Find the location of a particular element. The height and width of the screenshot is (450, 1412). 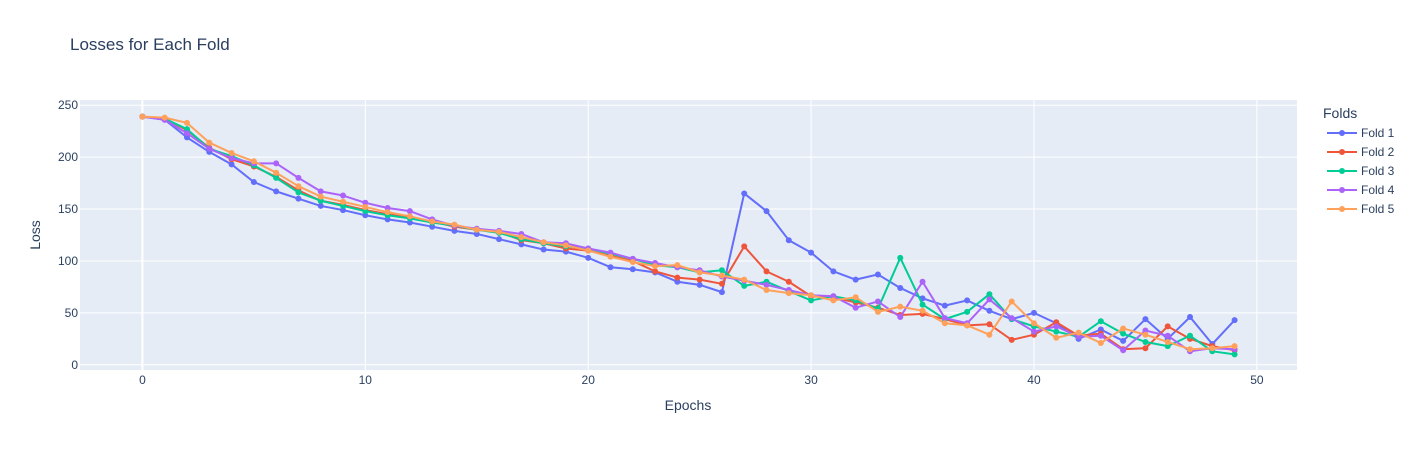

y-tick-label: 250 is located at coordinates (68, 105).